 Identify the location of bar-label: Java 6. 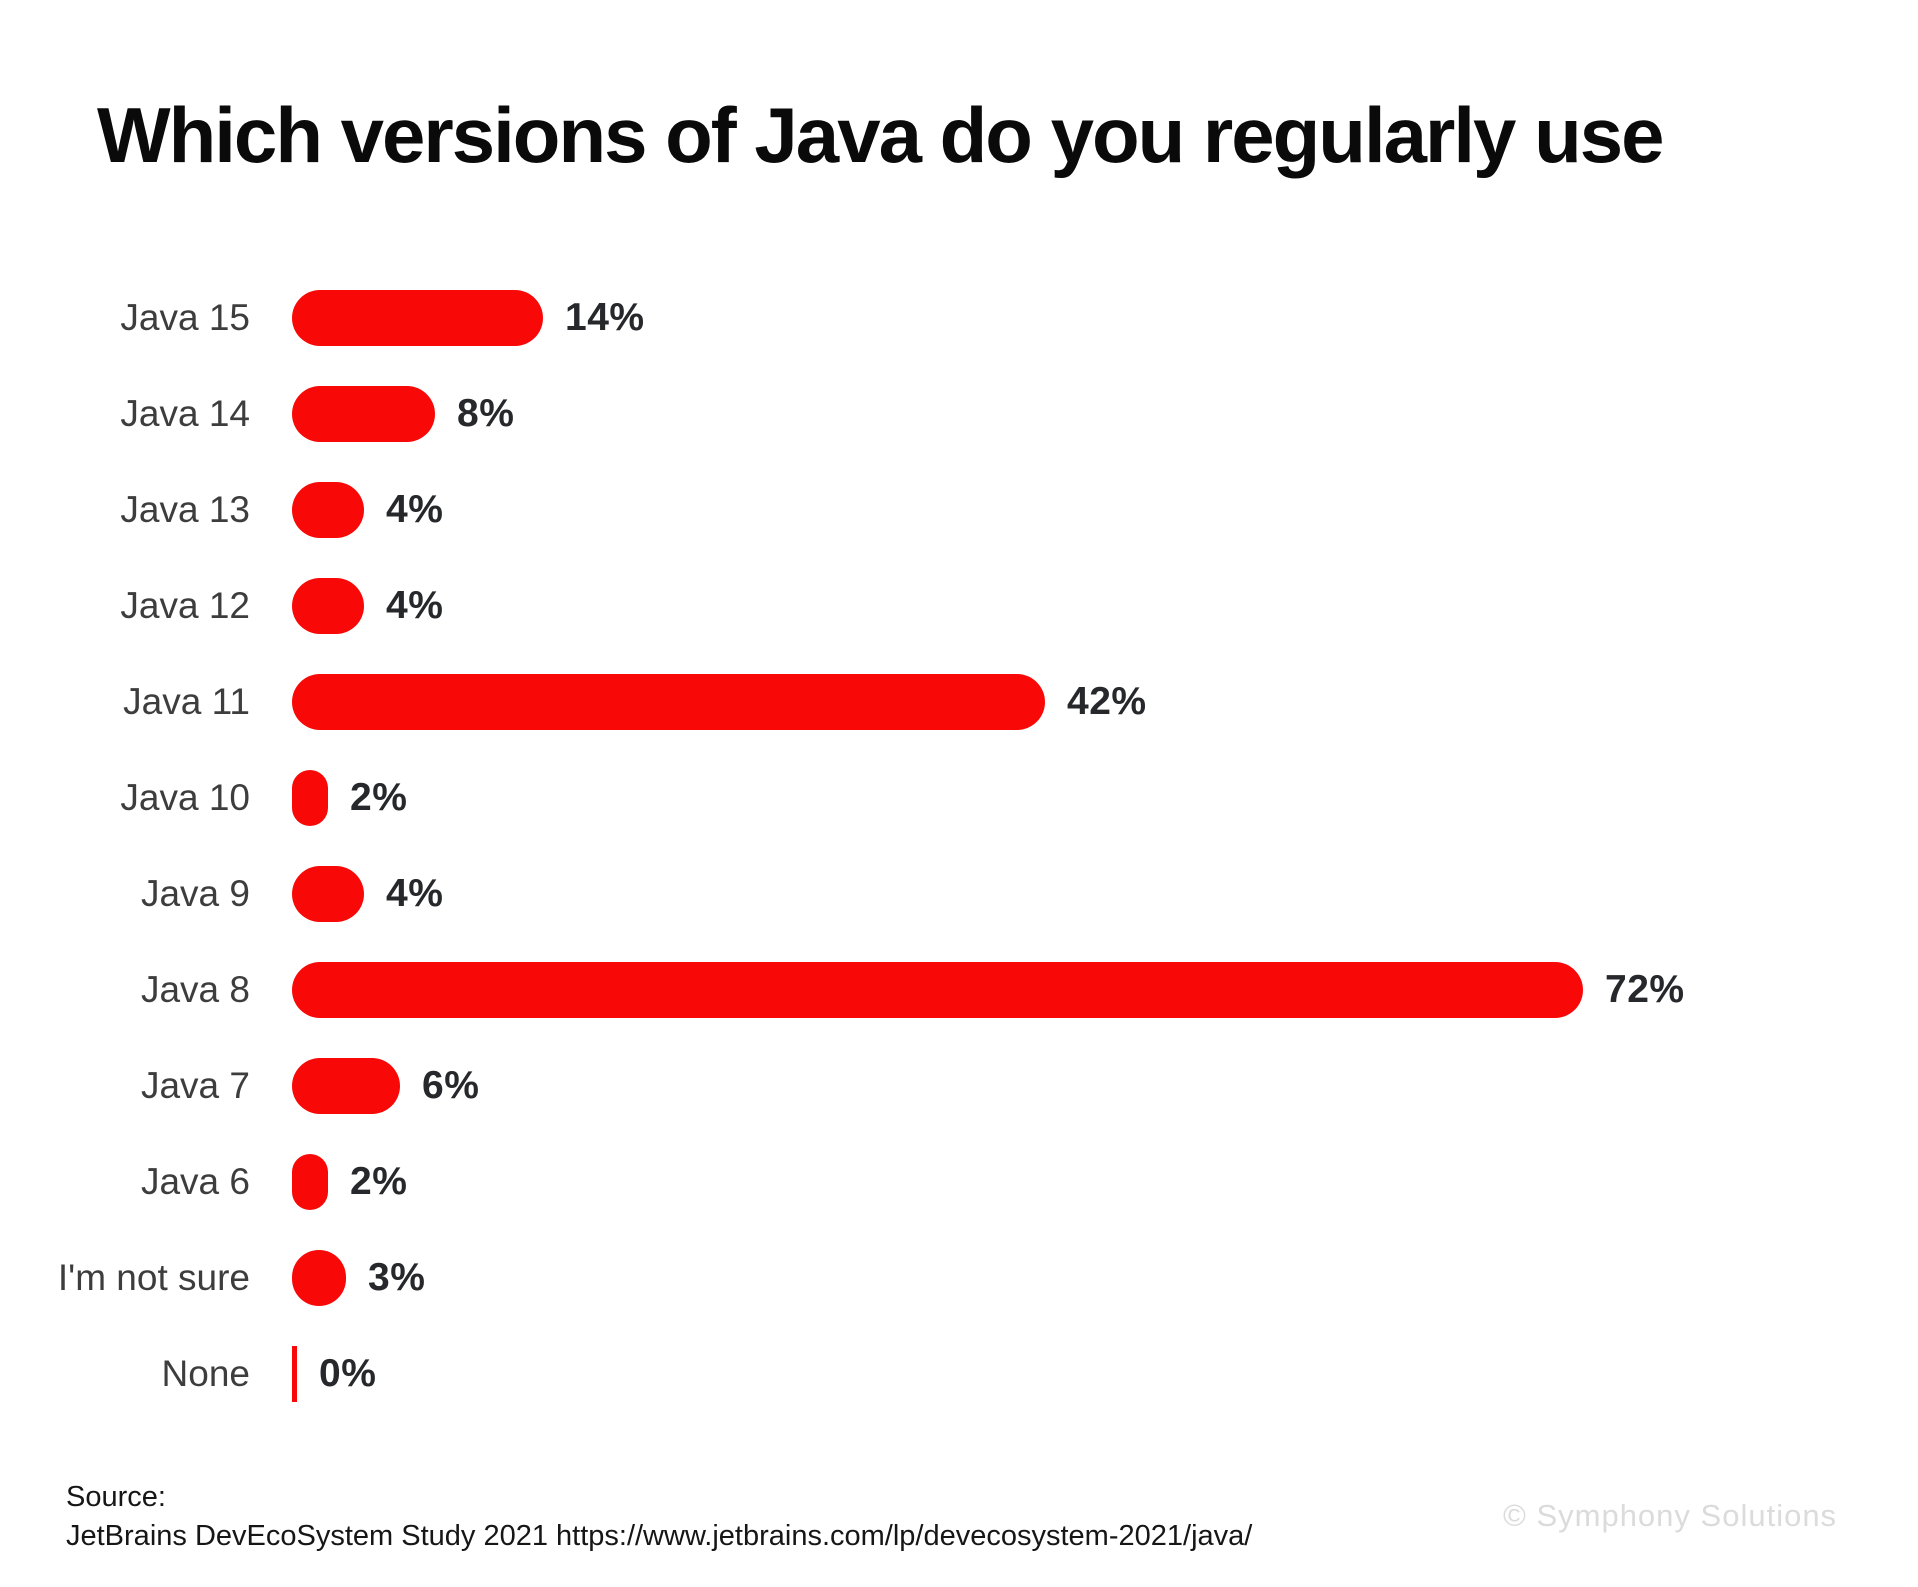
(195, 1181).